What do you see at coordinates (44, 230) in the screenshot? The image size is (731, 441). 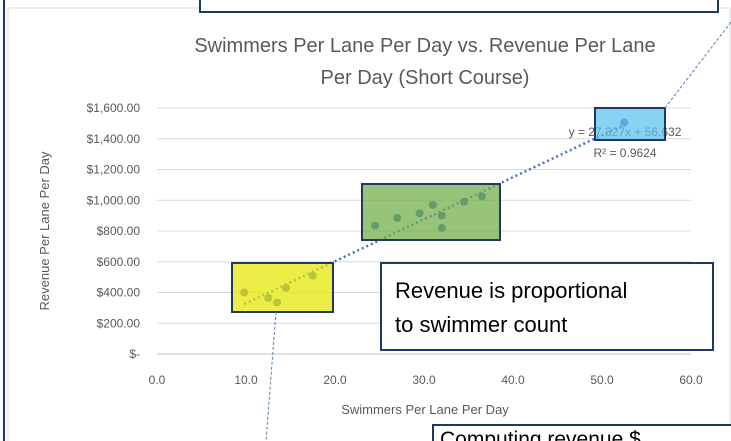 I see `y-axis-title: Revenue Per Lane Per Day` at bounding box center [44, 230].